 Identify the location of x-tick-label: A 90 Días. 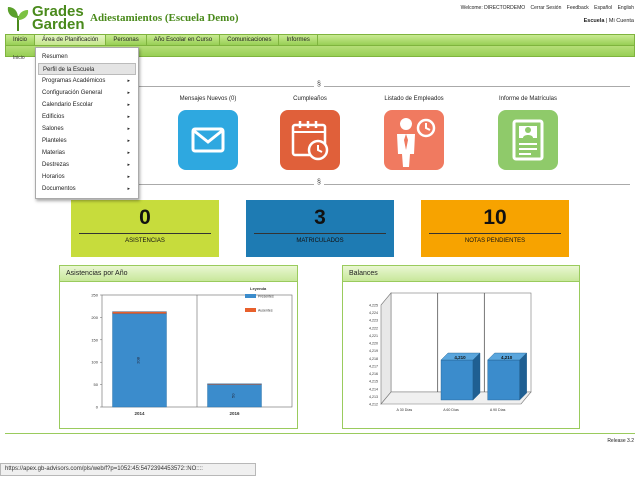
(498, 410).